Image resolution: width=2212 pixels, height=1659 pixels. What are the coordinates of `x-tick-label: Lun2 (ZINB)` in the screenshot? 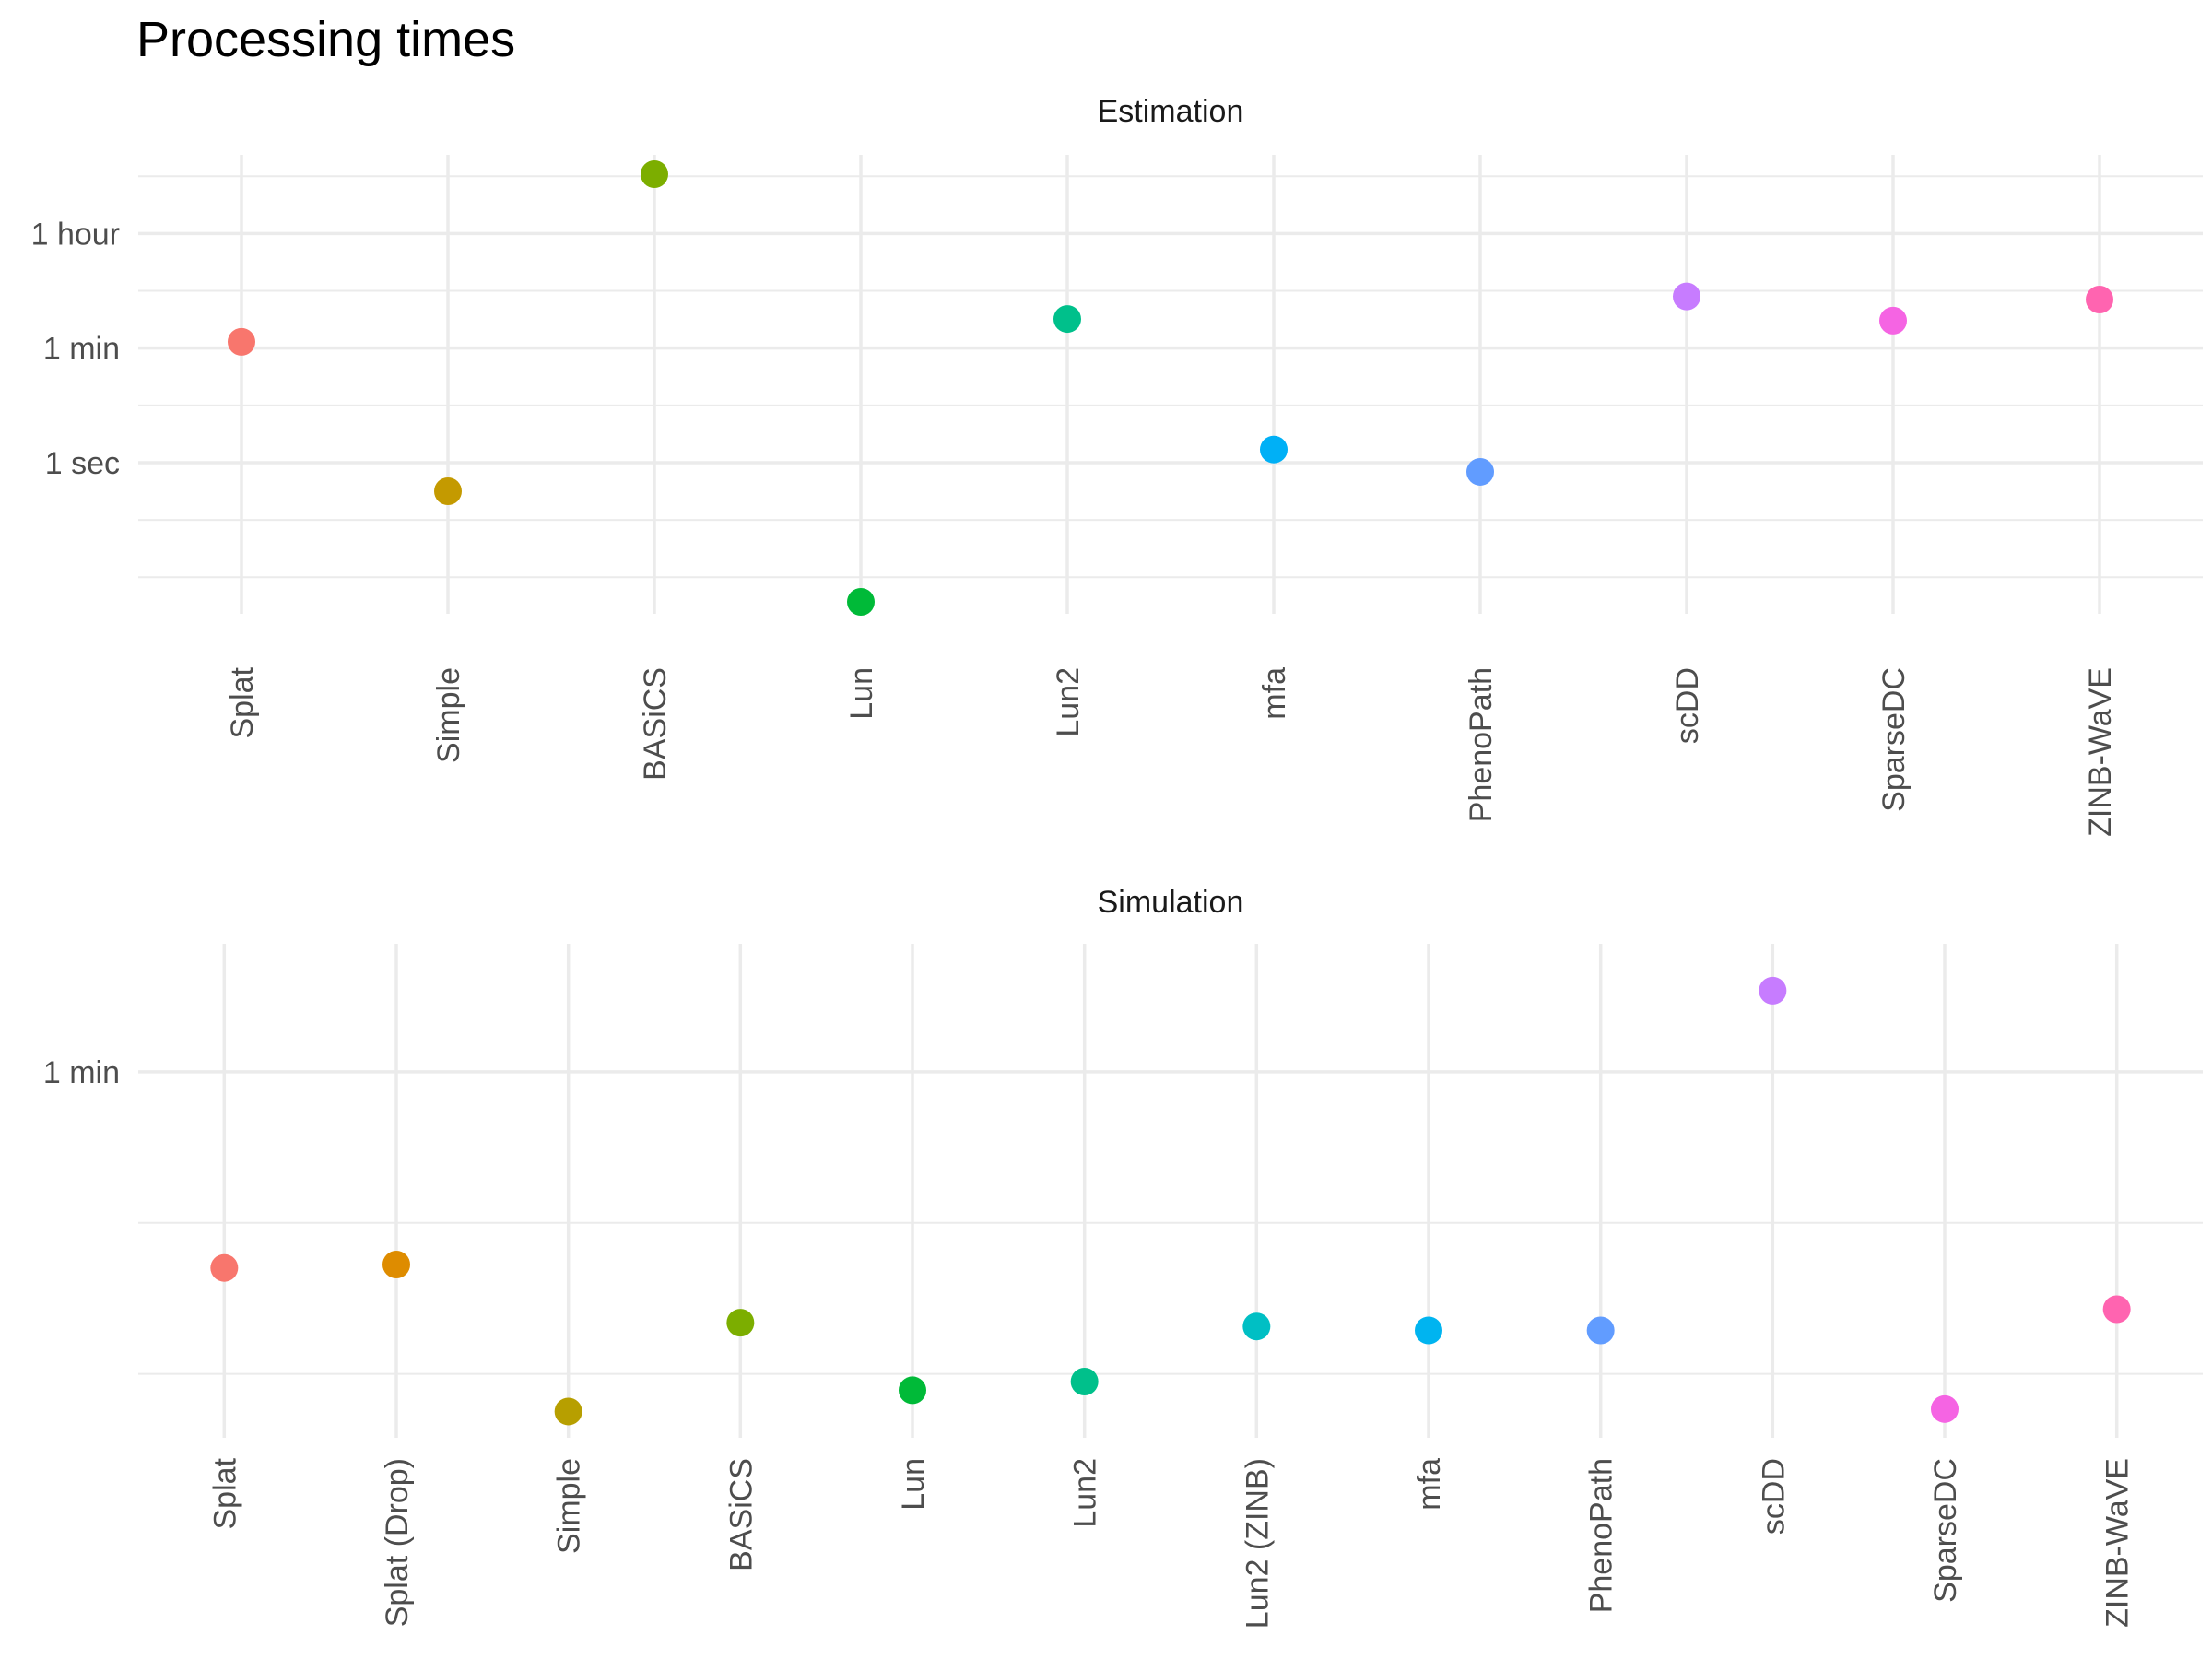 It's located at (1257, 1543).